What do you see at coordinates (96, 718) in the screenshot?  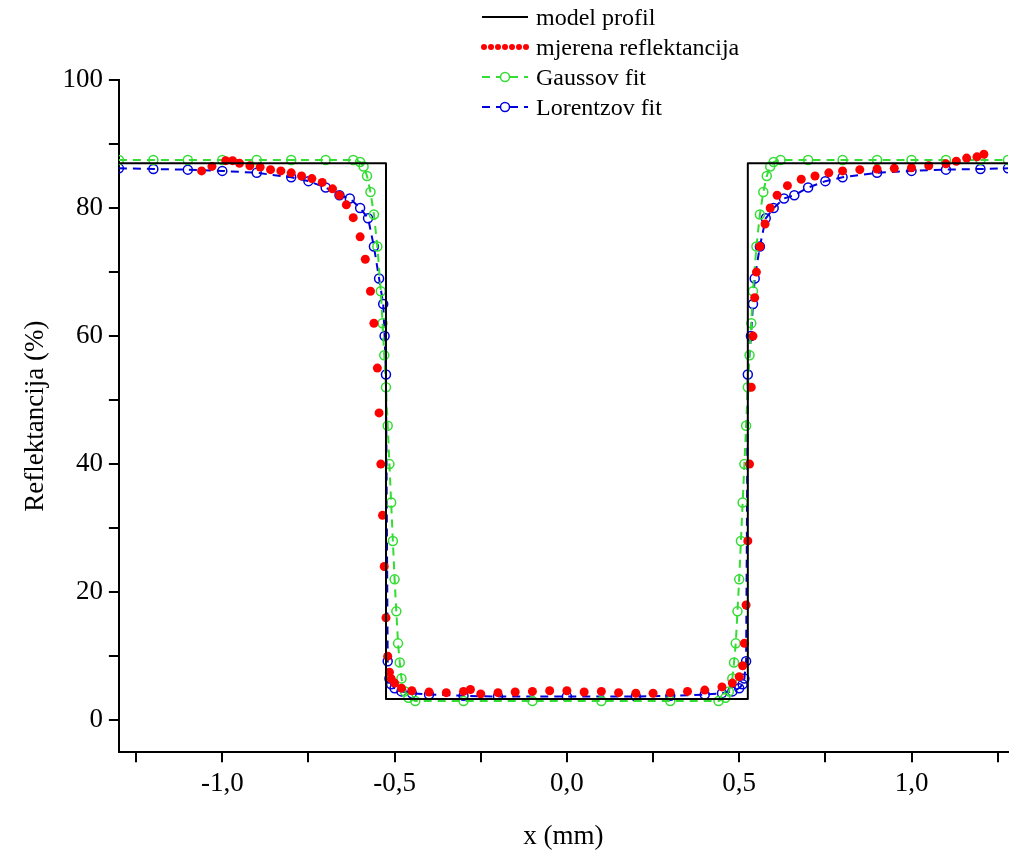 I see `y-tick-label: 0` at bounding box center [96, 718].